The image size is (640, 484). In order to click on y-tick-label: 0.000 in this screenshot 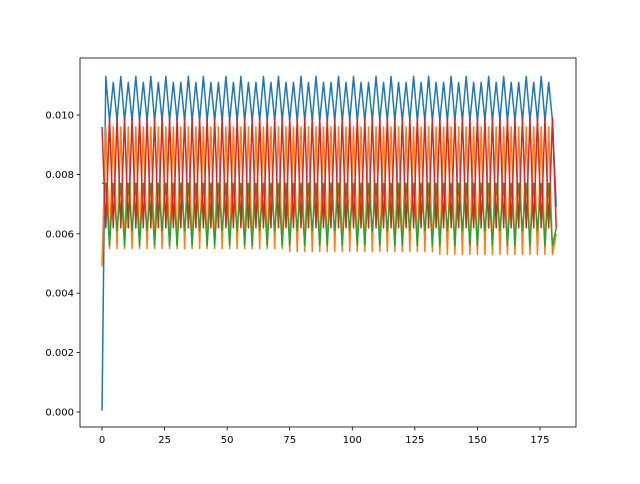, I will do `click(59, 413)`.